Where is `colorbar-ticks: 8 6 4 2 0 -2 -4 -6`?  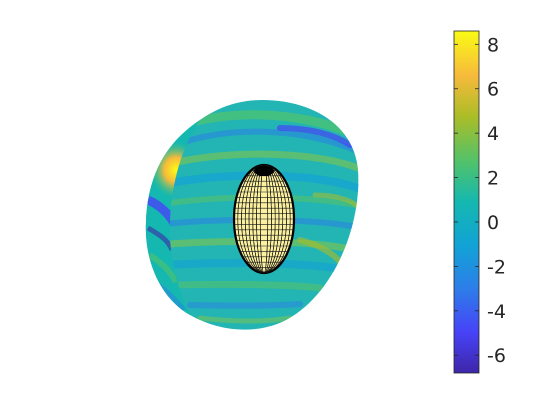 colorbar-ticks: 8 6 4 2 0 -2 -4 -6 is located at coordinates (480, 200).